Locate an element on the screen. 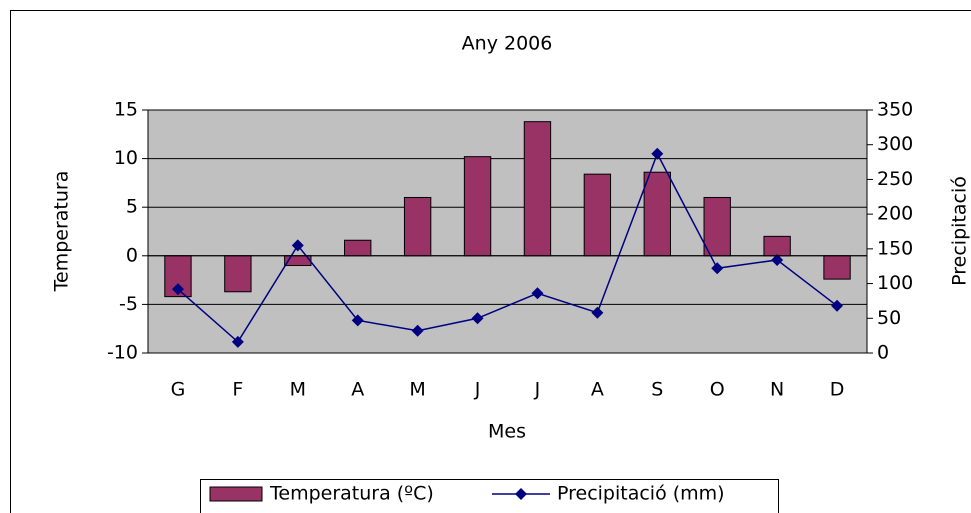  y-tick-label: -10 is located at coordinates (122, 353).